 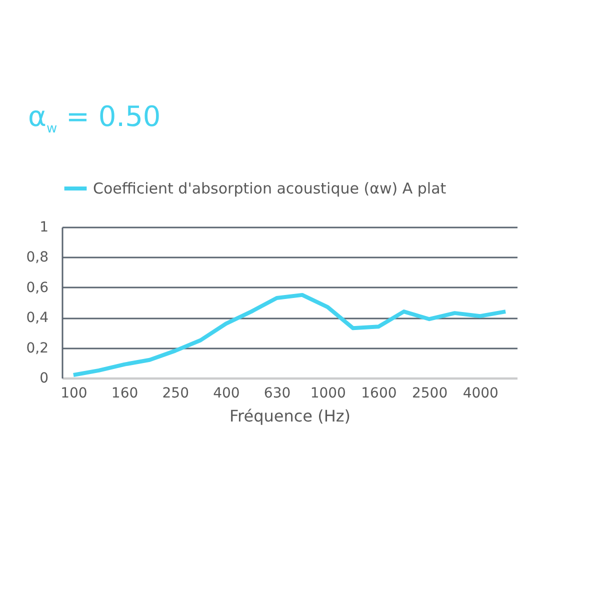 I want to click on x-tick-label: 250, so click(x=175, y=394).